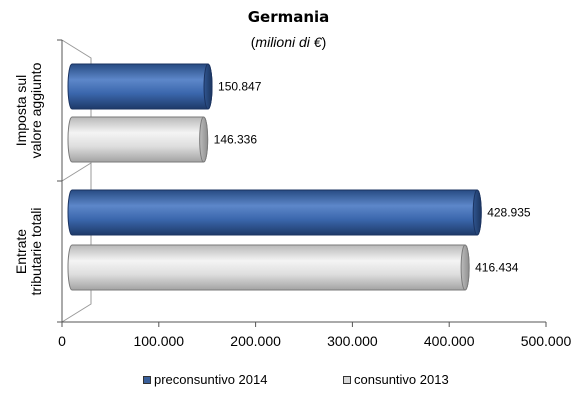  Describe the element at coordinates (401, 379) in the screenshot. I see `legend-label-consuntivo: consuntivo 2013` at that location.